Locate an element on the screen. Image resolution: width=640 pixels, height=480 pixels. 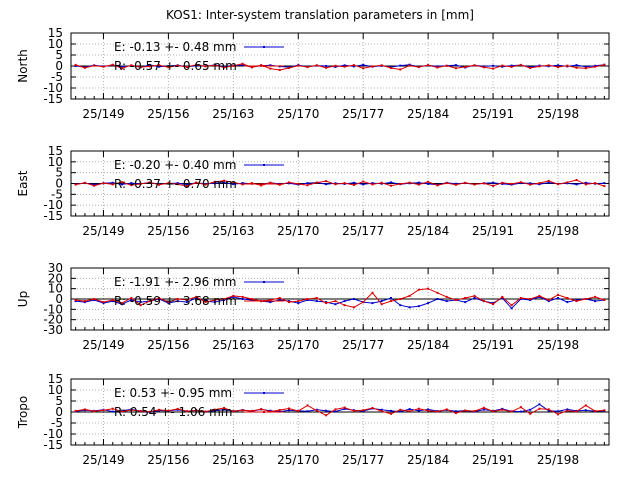
y-tick-label: 0 is located at coordinates (59, 66).